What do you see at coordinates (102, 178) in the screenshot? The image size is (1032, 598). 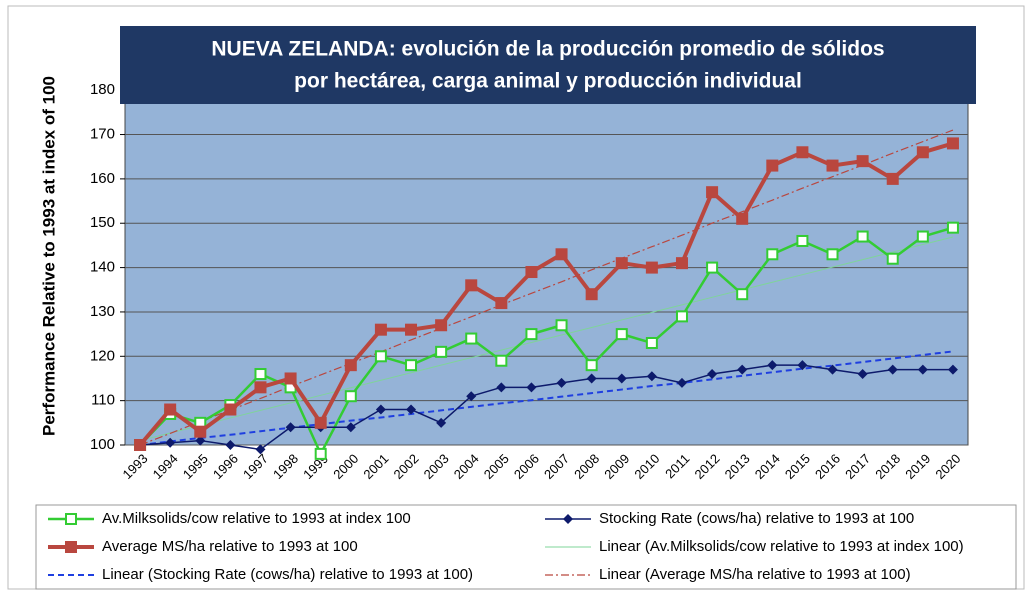 I see `y-tick-label: 160` at bounding box center [102, 178].